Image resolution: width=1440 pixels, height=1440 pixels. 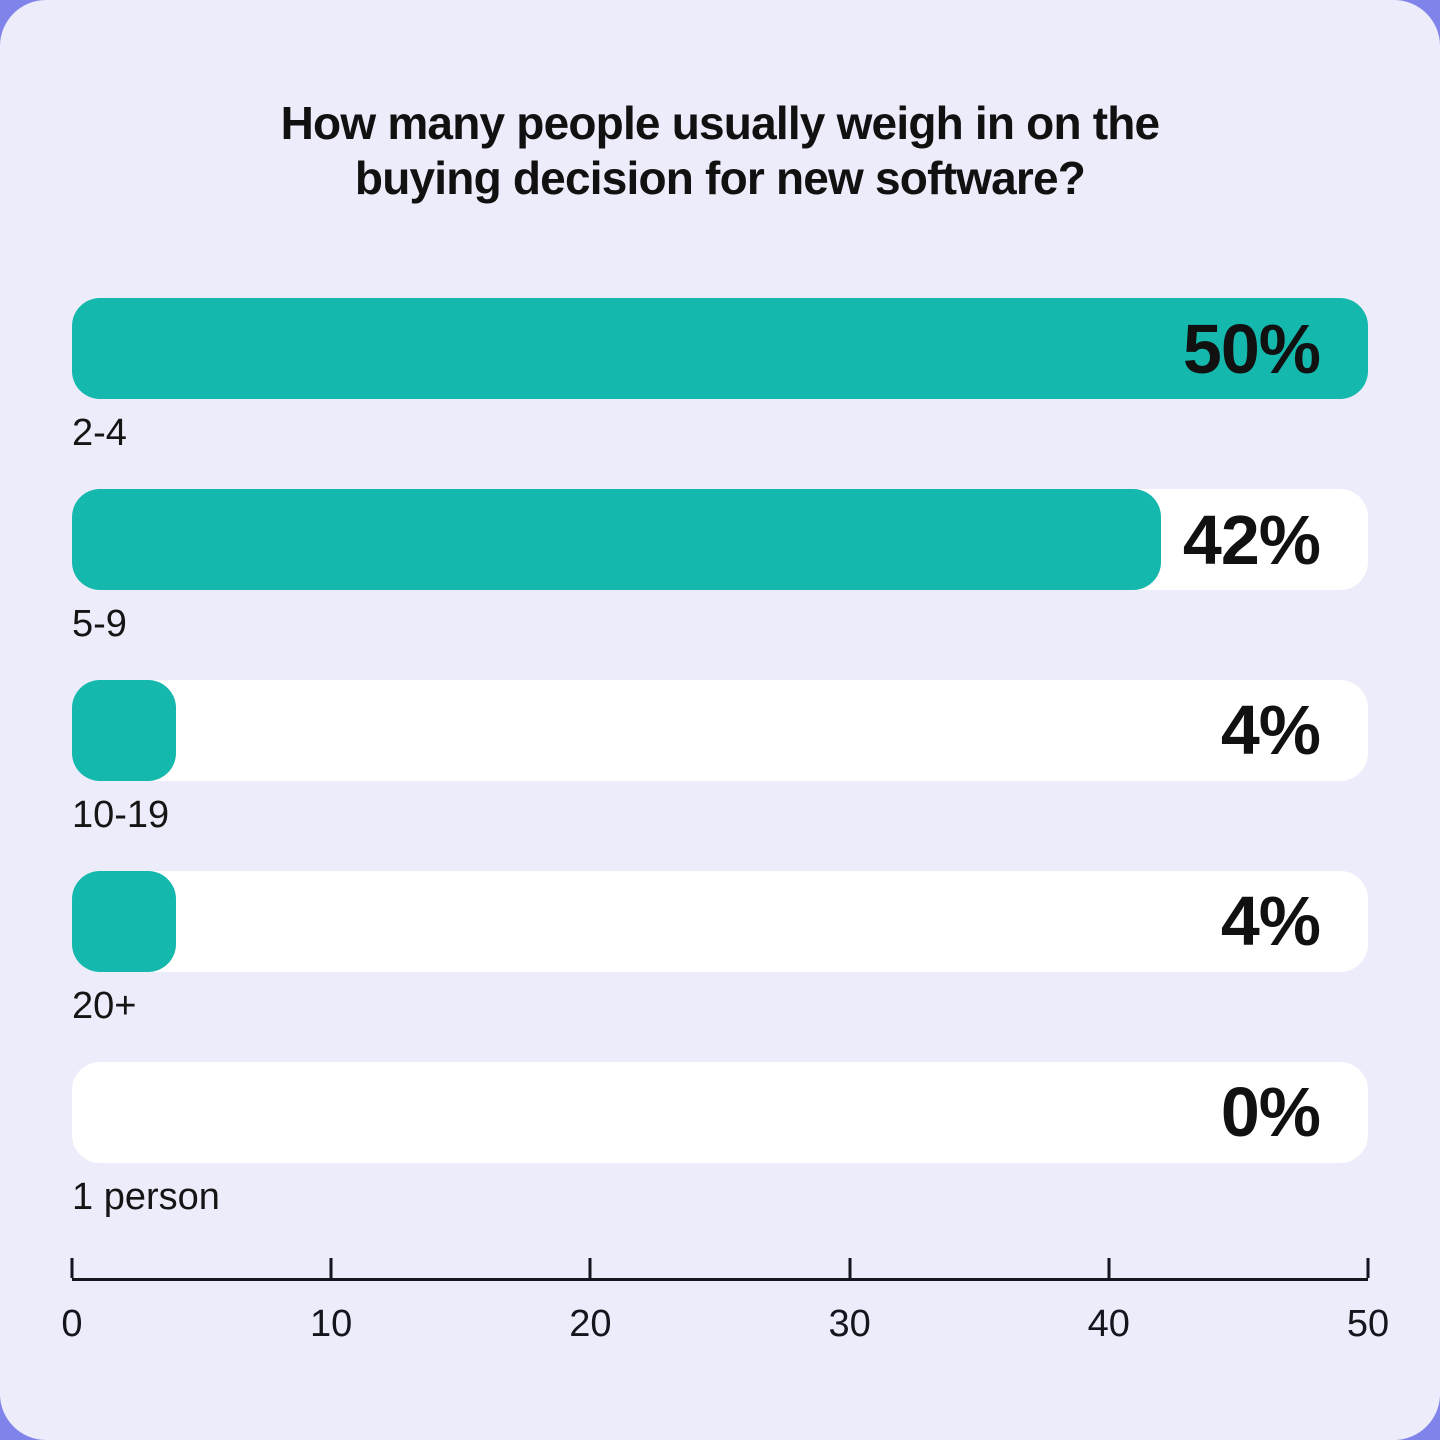 I want to click on x-axis-labels: 0 10 20 30 40 50, so click(x=725, y=1326).